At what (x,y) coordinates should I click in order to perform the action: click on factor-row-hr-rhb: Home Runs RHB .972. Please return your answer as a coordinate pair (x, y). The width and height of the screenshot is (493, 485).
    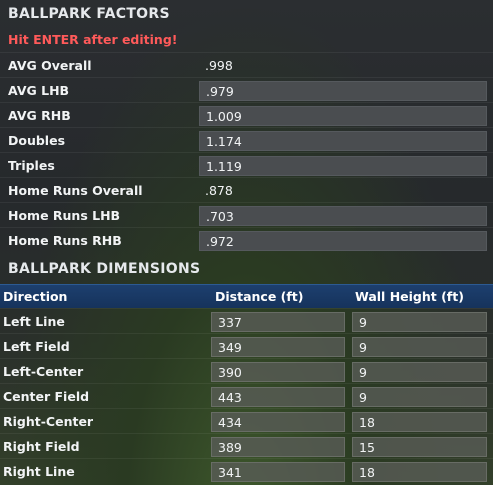
    Looking at the image, I should click on (246, 239).